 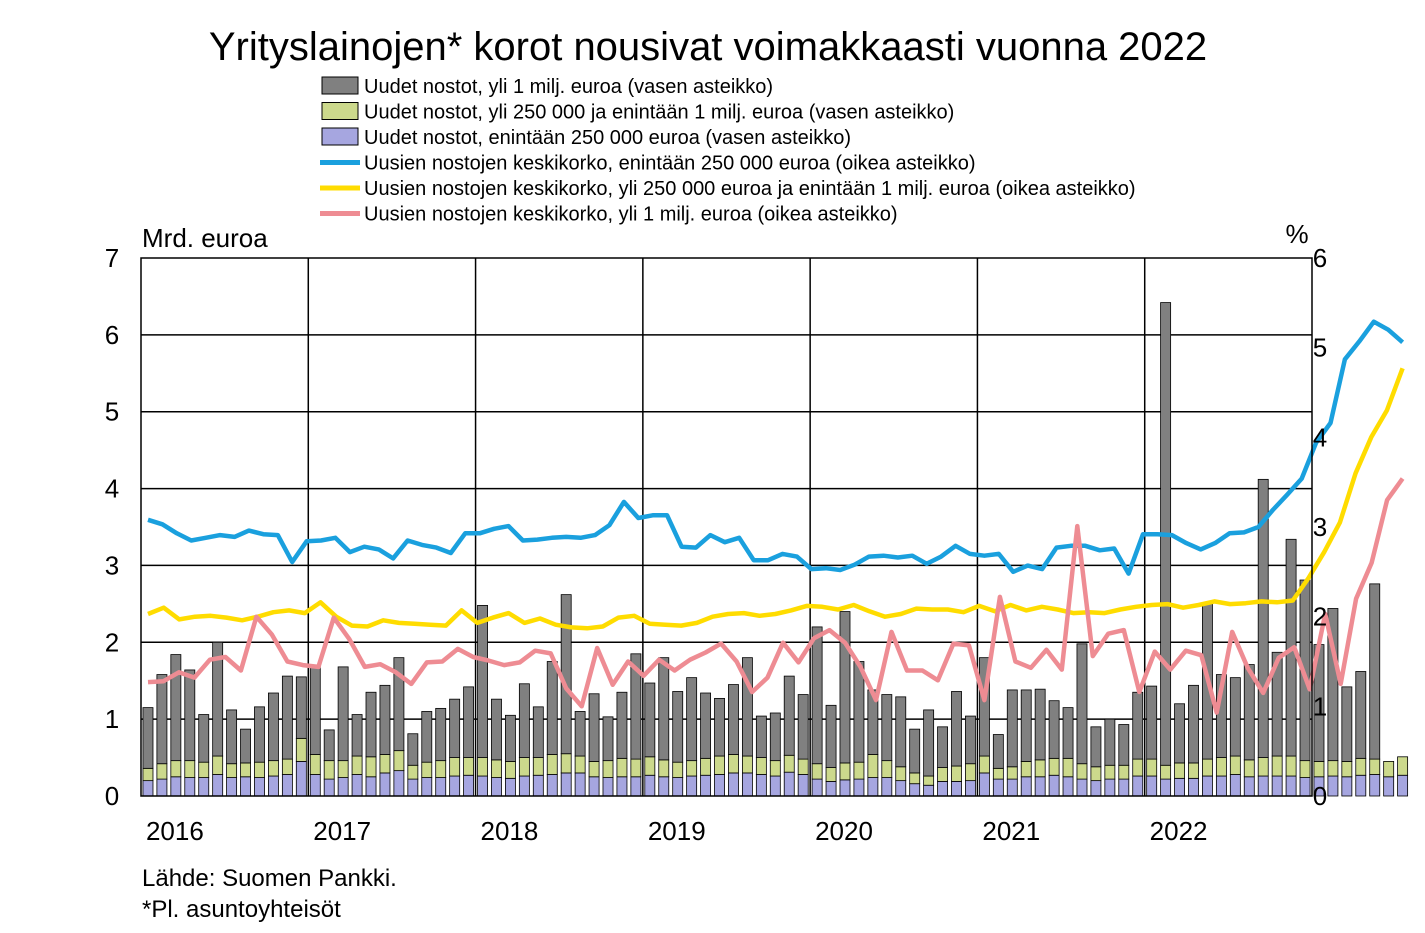 I want to click on year-labels: 2016 2017 2018 2019 2020 2021 2022, so click(x=677, y=831).